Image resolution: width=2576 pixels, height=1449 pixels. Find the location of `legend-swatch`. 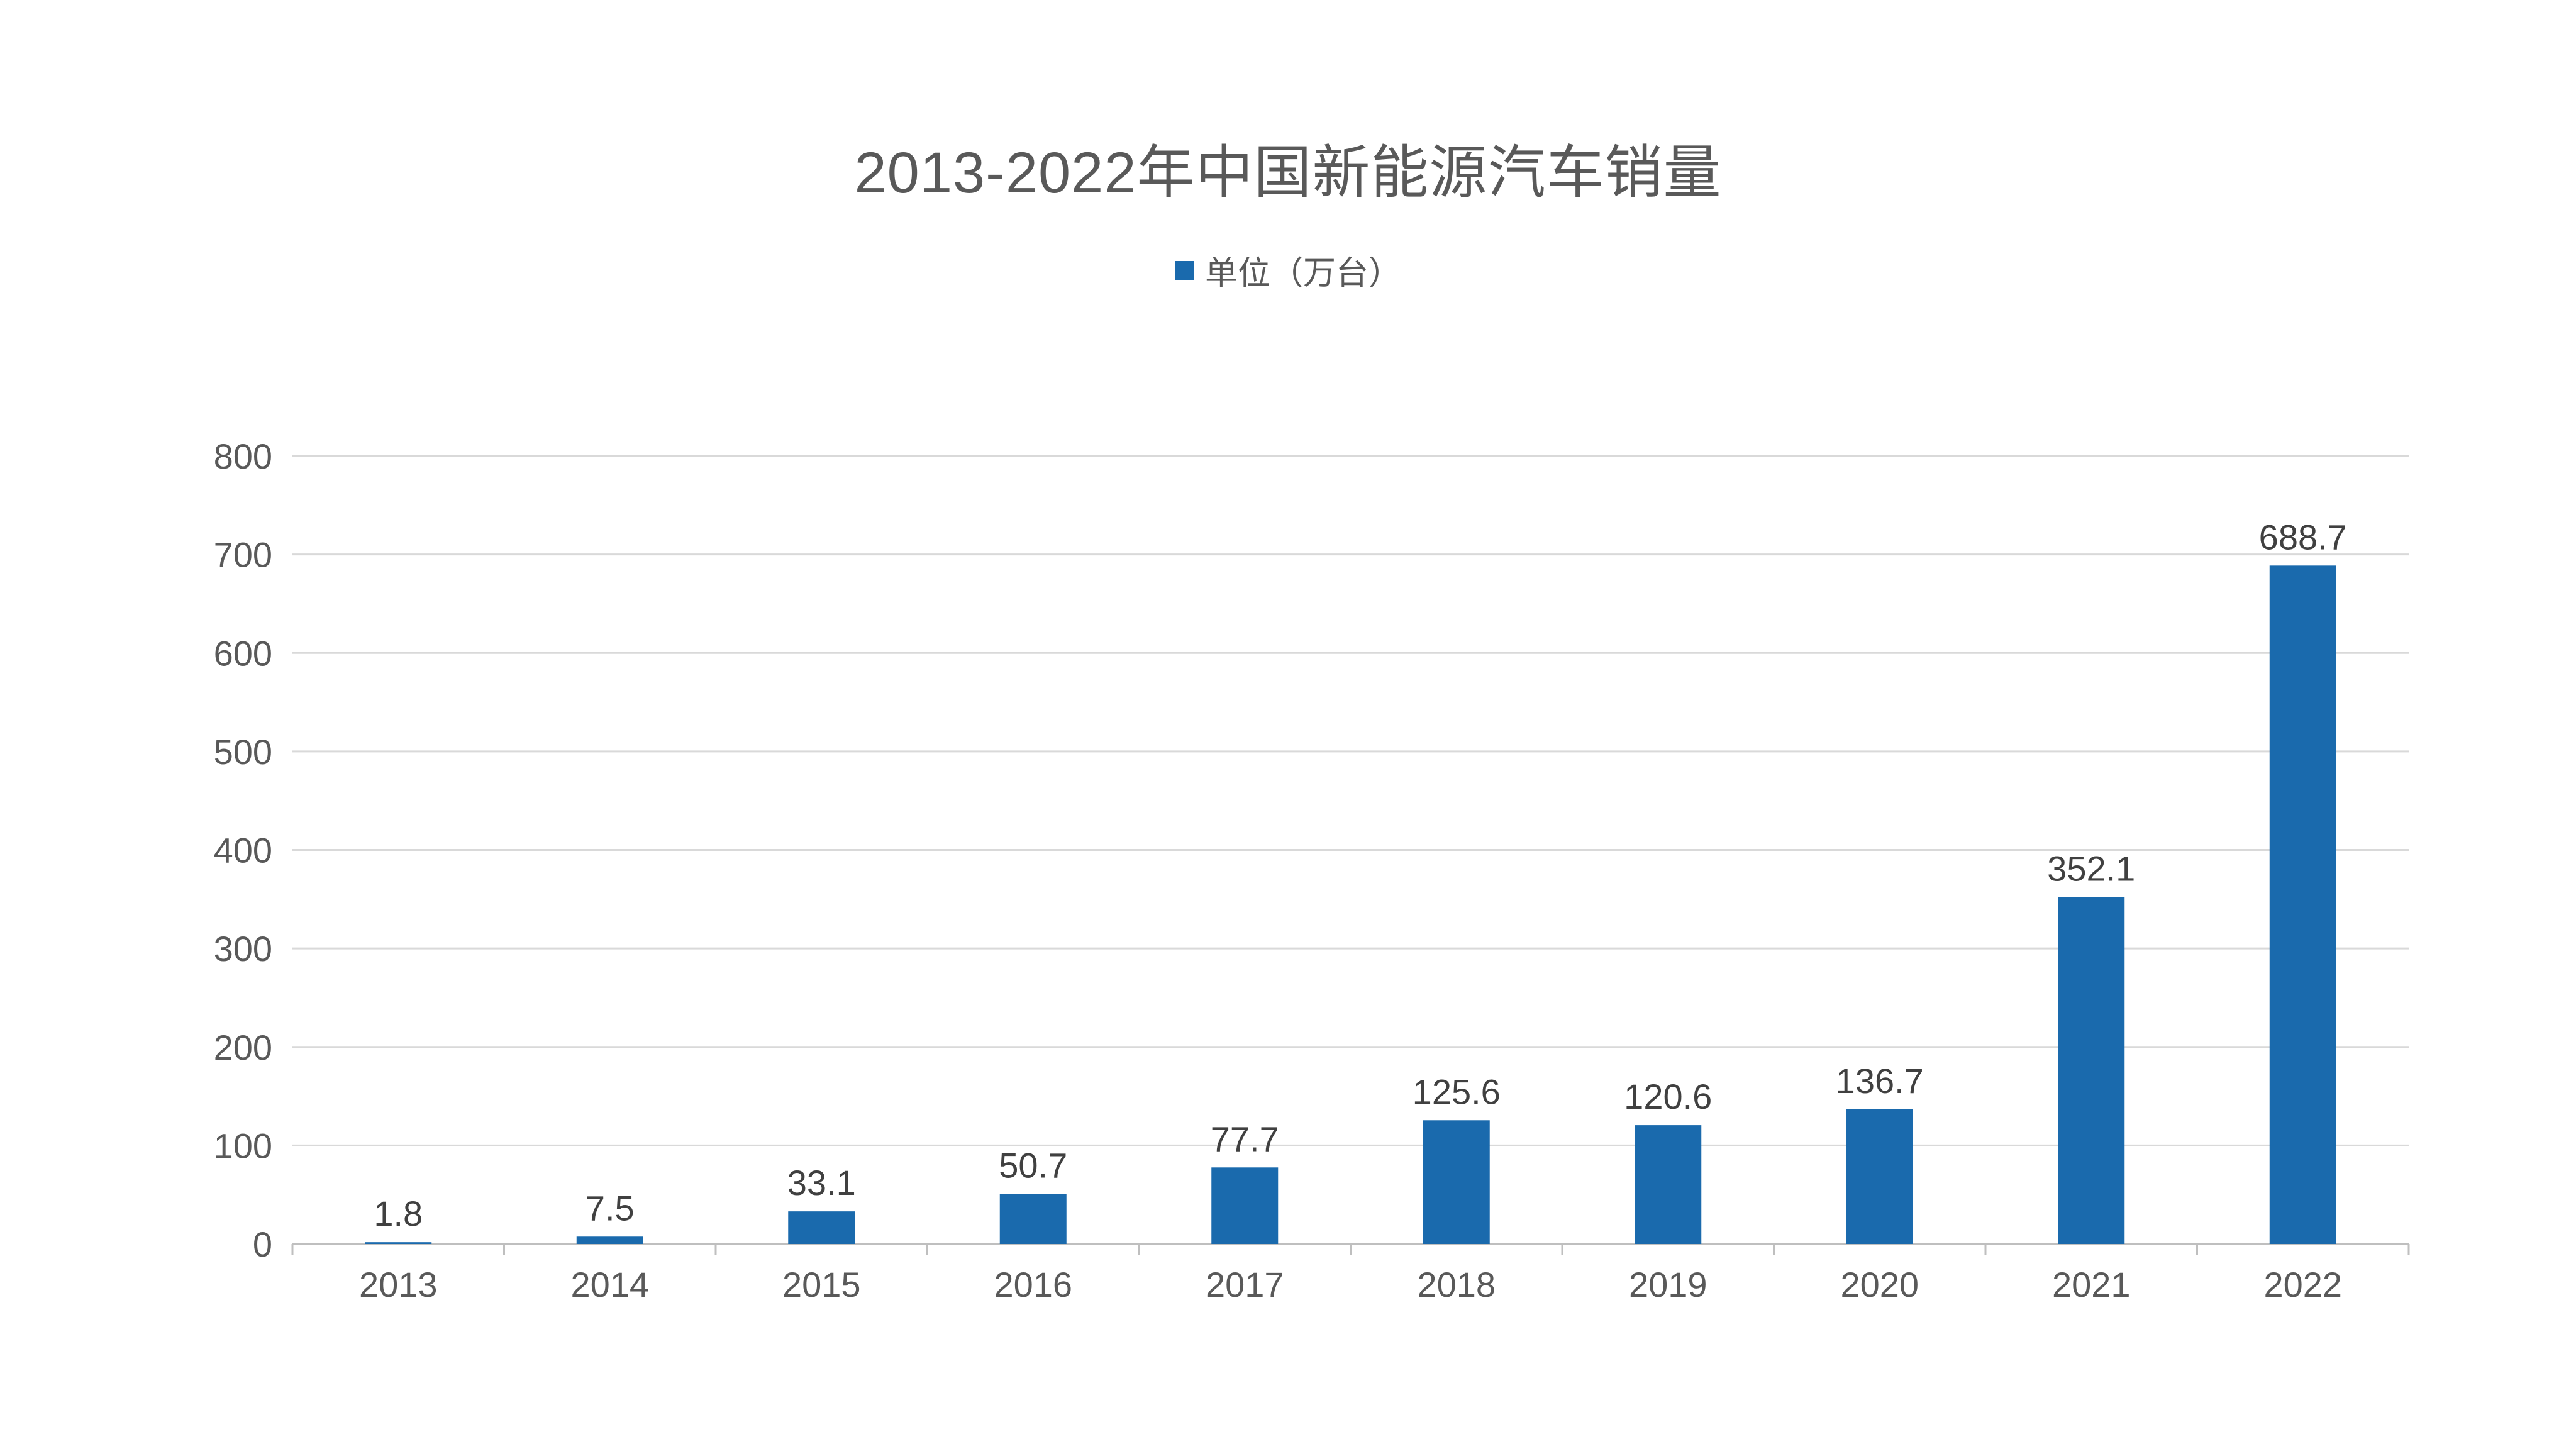

legend-swatch is located at coordinates (1184, 270).